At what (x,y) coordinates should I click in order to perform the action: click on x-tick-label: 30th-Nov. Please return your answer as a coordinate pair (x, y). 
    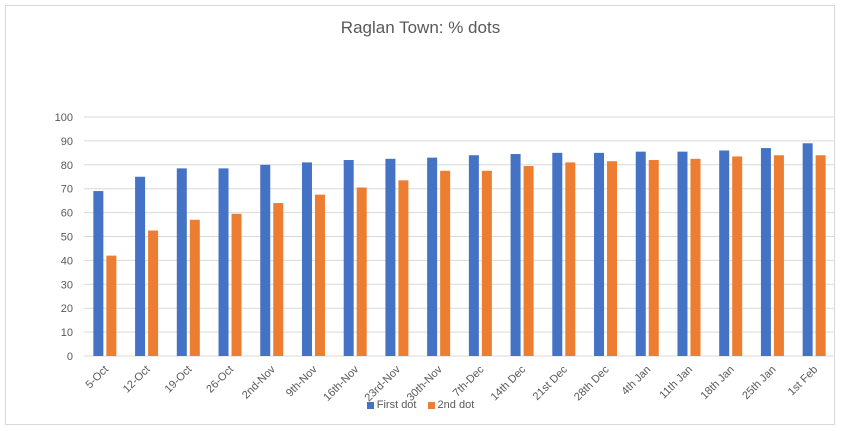
    Looking at the image, I should click on (425, 383).